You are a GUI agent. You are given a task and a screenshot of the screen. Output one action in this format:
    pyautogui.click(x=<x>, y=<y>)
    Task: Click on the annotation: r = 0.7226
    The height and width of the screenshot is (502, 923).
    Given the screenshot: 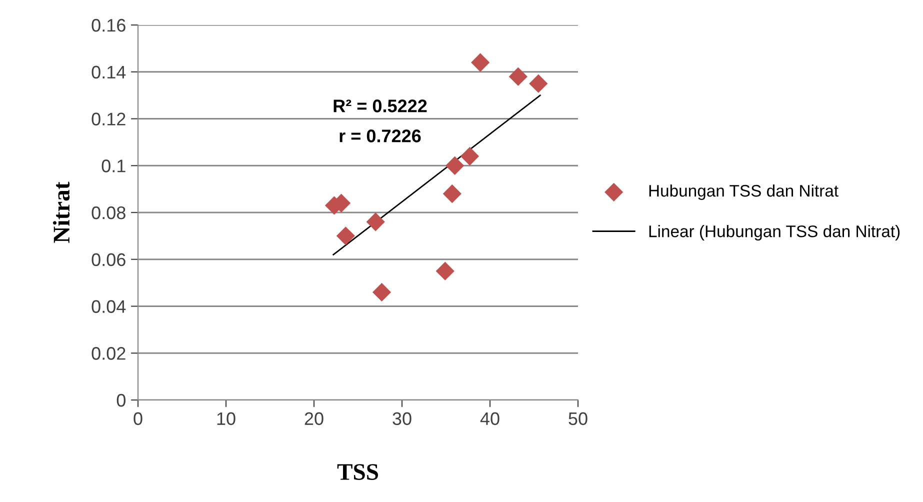 What is the action you would take?
    pyautogui.click(x=380, y=136)
    